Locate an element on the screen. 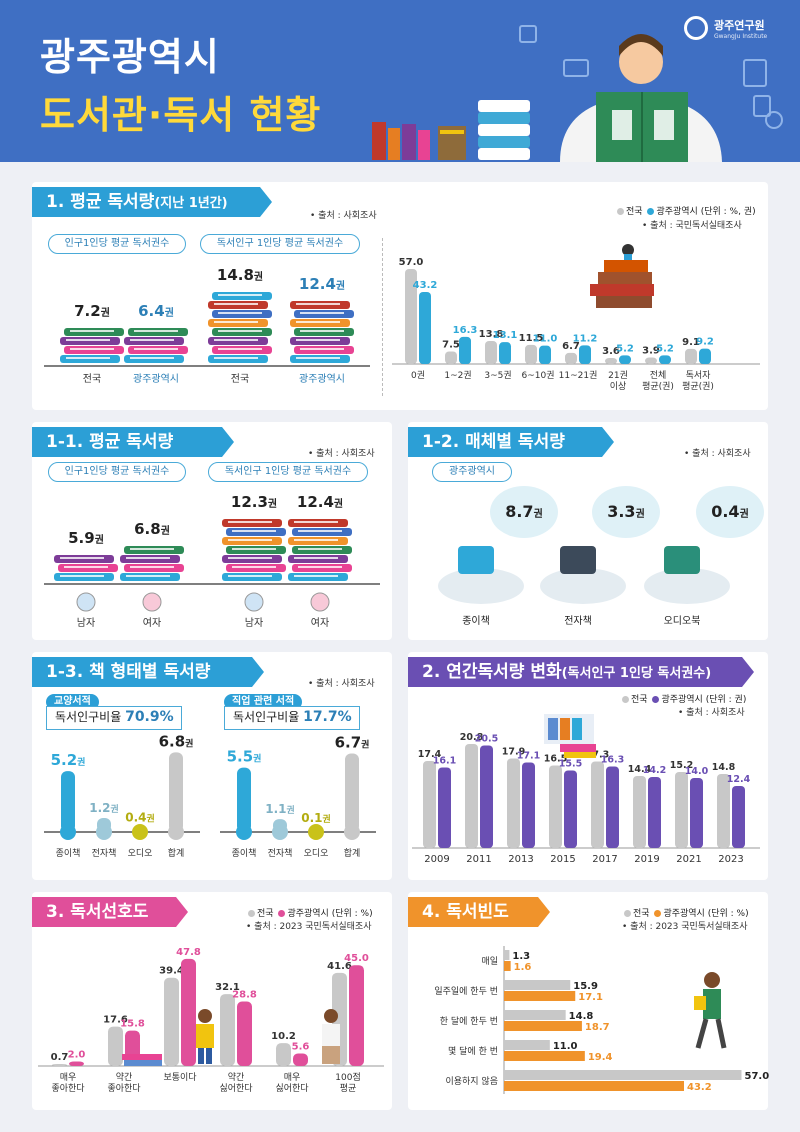 The image size is (800, 1132). bar-value-label: 14.8 is located at coordinates (724, 767).